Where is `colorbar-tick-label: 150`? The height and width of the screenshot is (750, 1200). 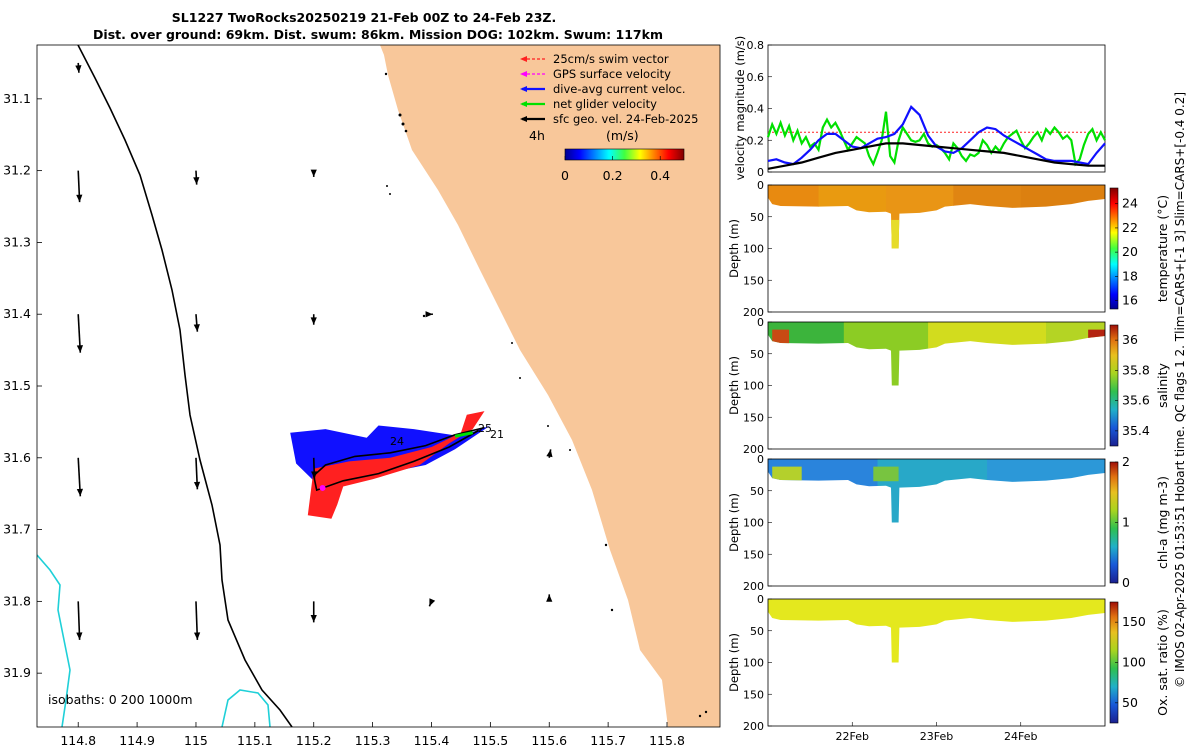
colorbar-tick-label: 150 is located at coordinates (1134, 621).